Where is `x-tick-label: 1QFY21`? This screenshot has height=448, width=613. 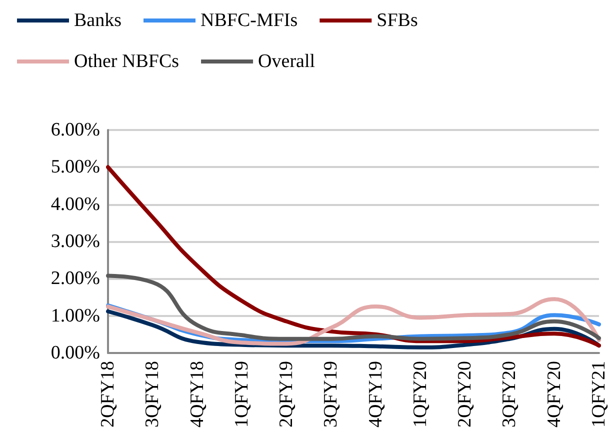 x-tick-label: 1QFY21 is located at coordinates (599, 394).